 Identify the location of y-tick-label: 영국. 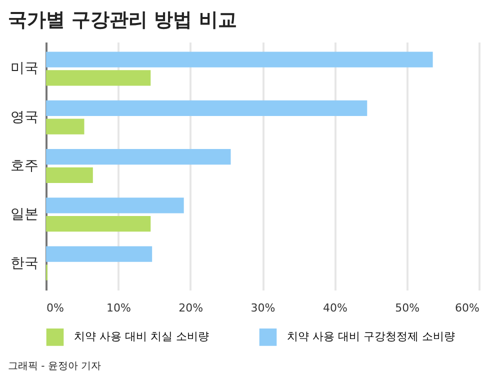
(24, 117).